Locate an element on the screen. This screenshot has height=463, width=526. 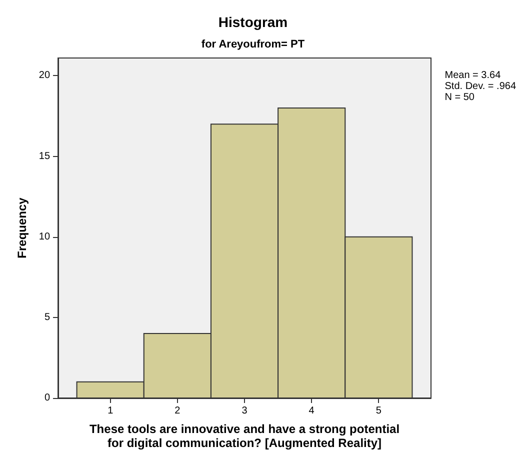
x-tick-label: 5 is located at coordinates (379, 411).